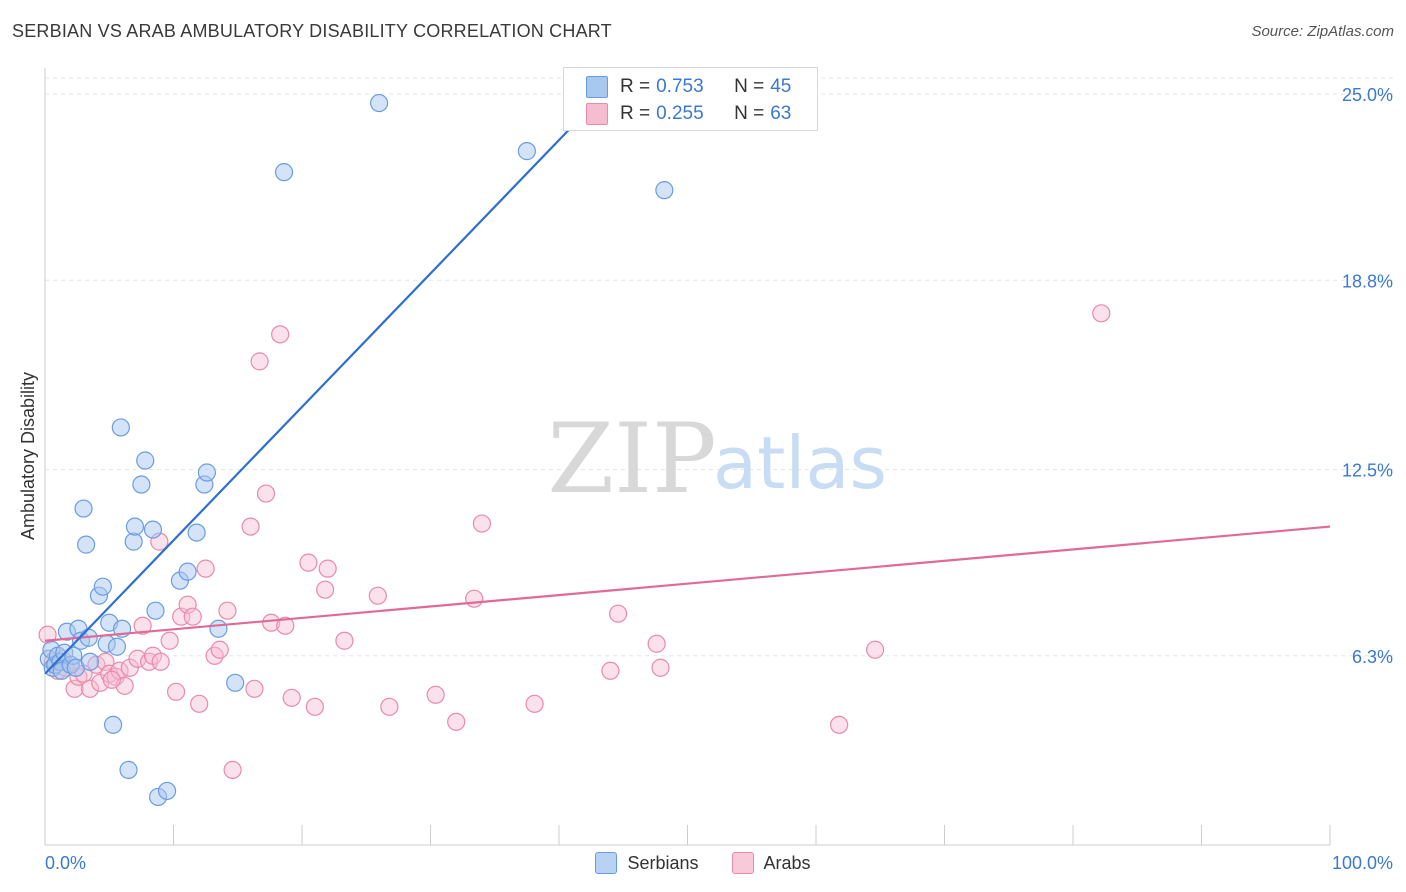  I want to click on source-label: Source: ZipAtlas.com, so click(1322, 31).